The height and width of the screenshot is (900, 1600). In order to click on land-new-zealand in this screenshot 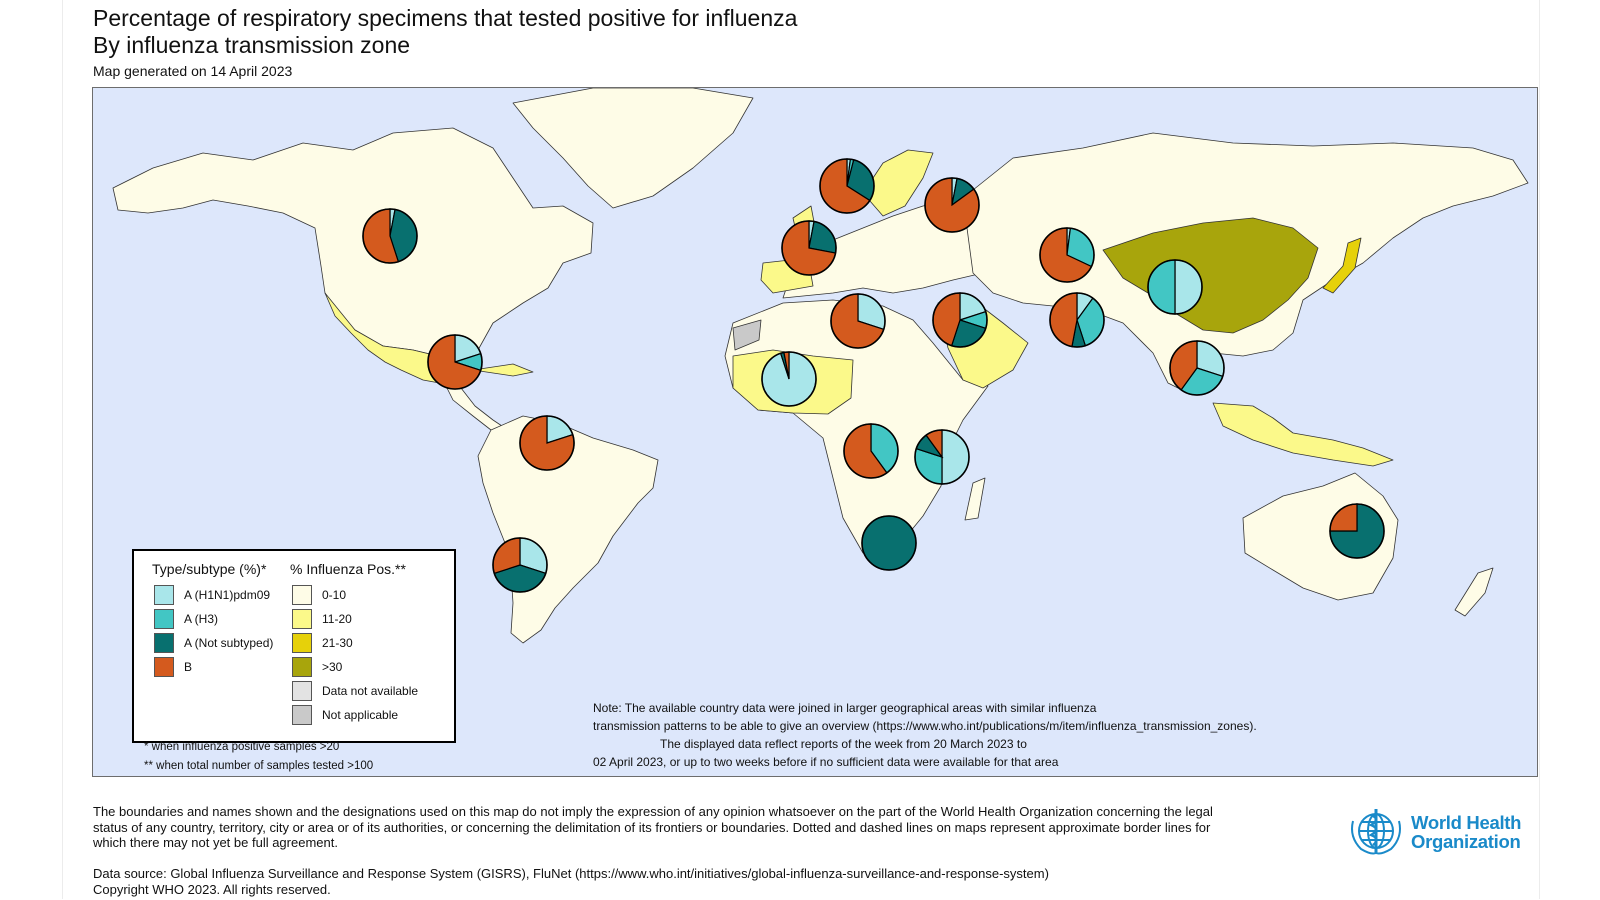, I will do `click(1474, 592)`.